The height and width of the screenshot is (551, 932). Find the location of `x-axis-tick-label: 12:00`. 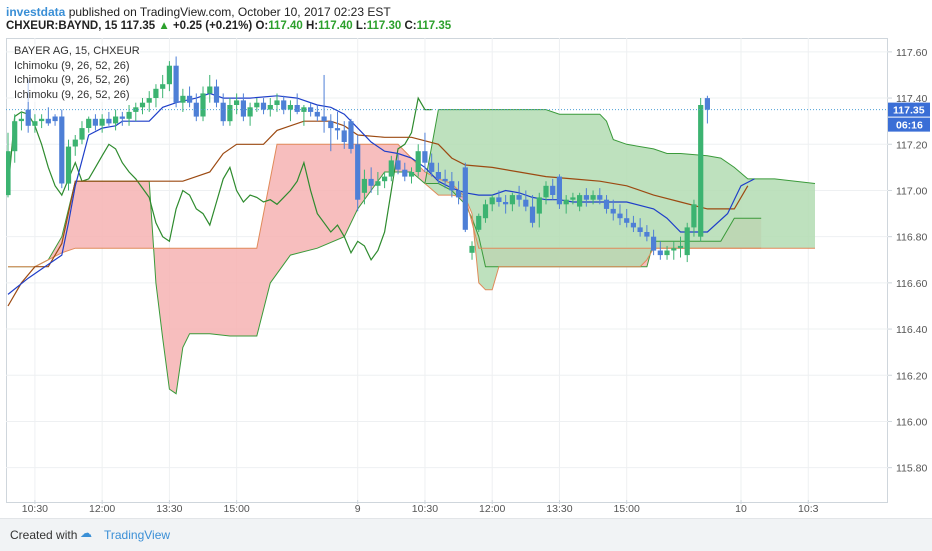

x-axis-tick-label: 12:00 is located at coordinates (492, 509).